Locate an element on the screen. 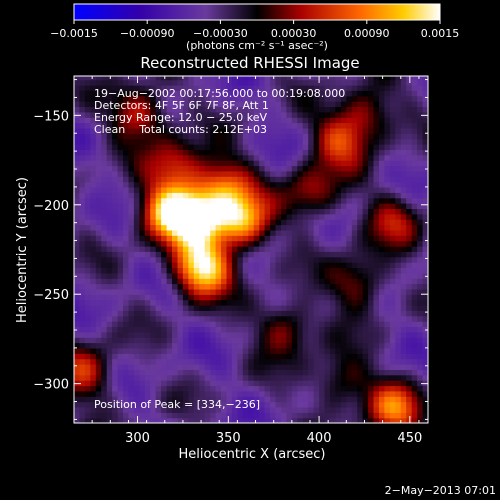 Image resolution: width=500 pixels, height=500 pixels. x-tick-label: 300 is located at coordinates (137, 438).